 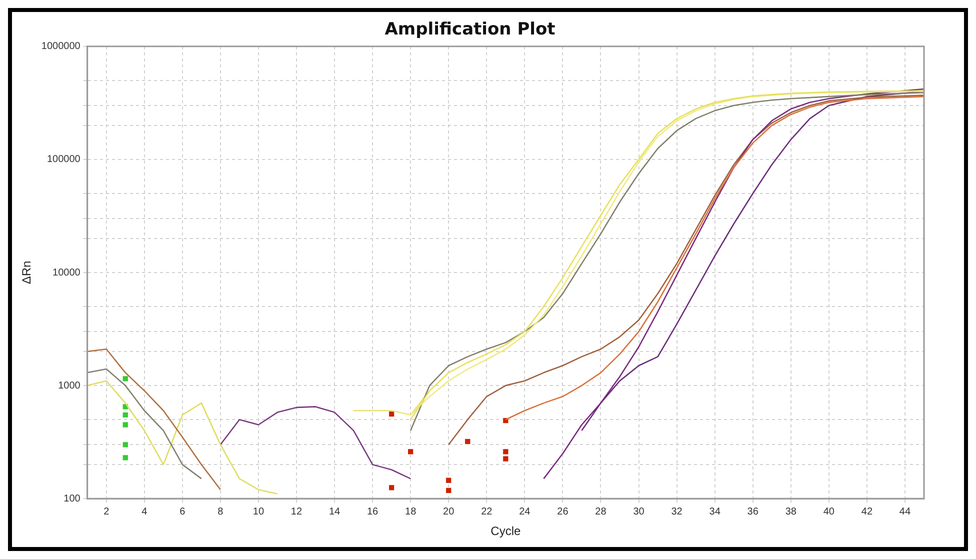 What do you see at coordinates (639, 512) in the screenshot?
I see `x-tick-label: 30` at bounding box center [639, 512].